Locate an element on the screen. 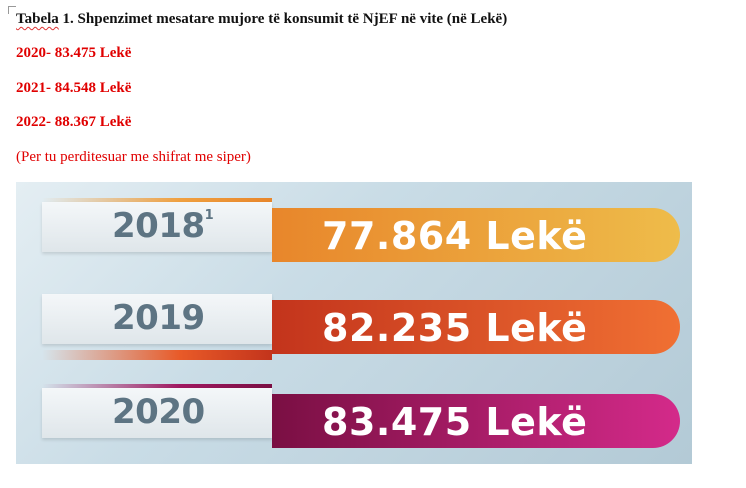 This screenshot has height=488, width=746. infographic-row-2020: 2020 83.475 Lekë is located at coordinates (354, 418).